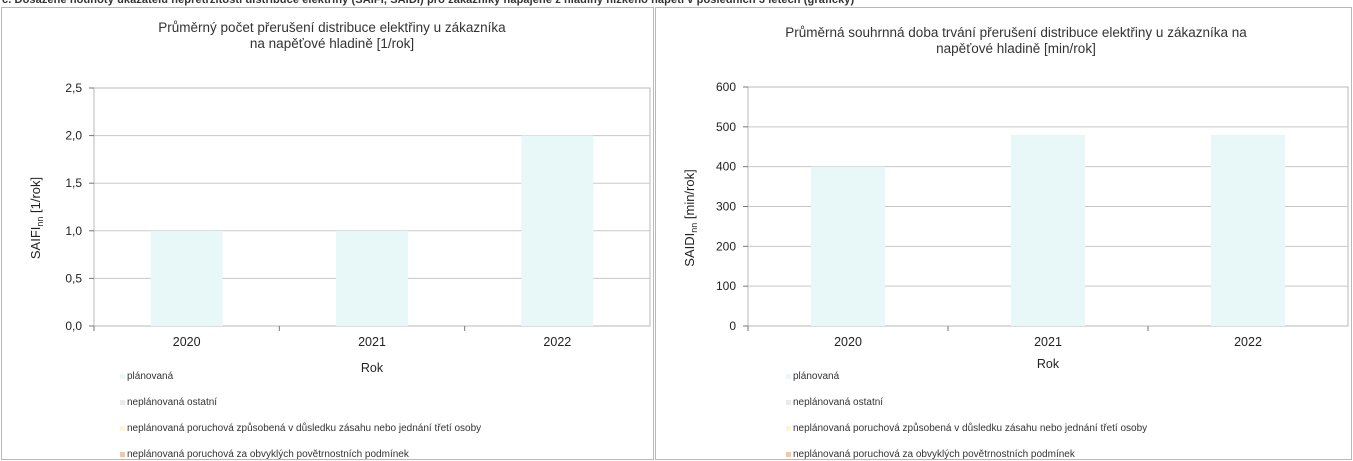  What do you see at coordinates (73, 278) in the screenshot?
I see `saifi-y-tick-label: 0,5` at bounding box center [73, 278].